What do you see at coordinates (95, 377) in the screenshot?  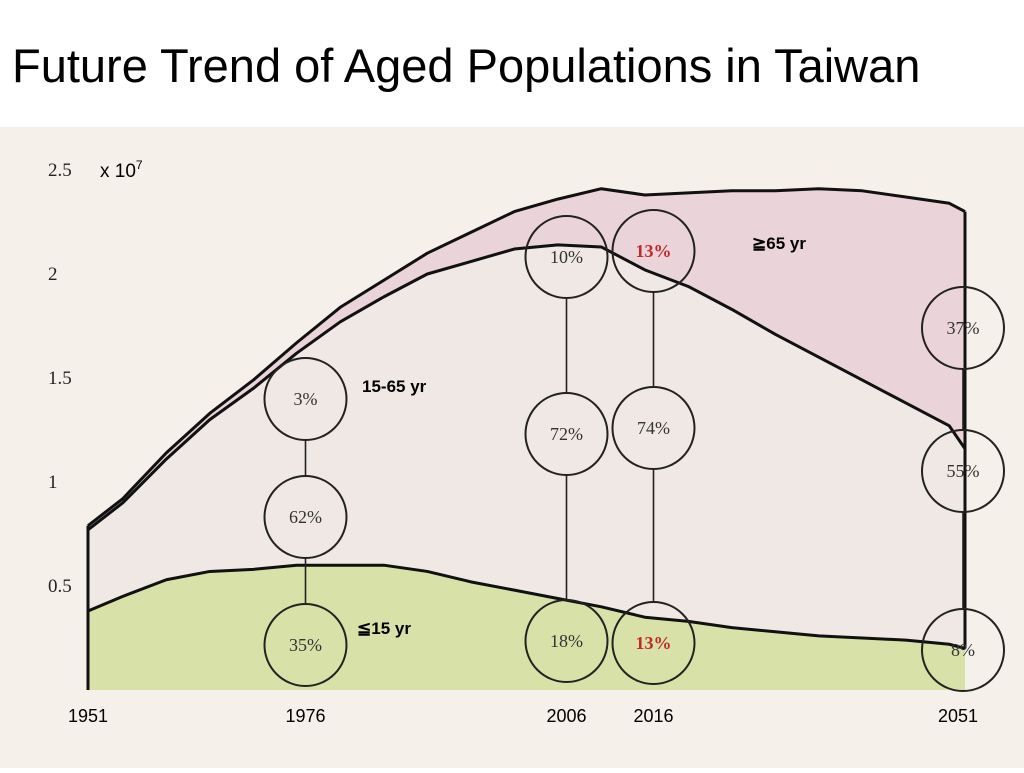 I see `y-axis: x 107 0.5 1 1.5 2 2.5` at bounding box center [95, 377].